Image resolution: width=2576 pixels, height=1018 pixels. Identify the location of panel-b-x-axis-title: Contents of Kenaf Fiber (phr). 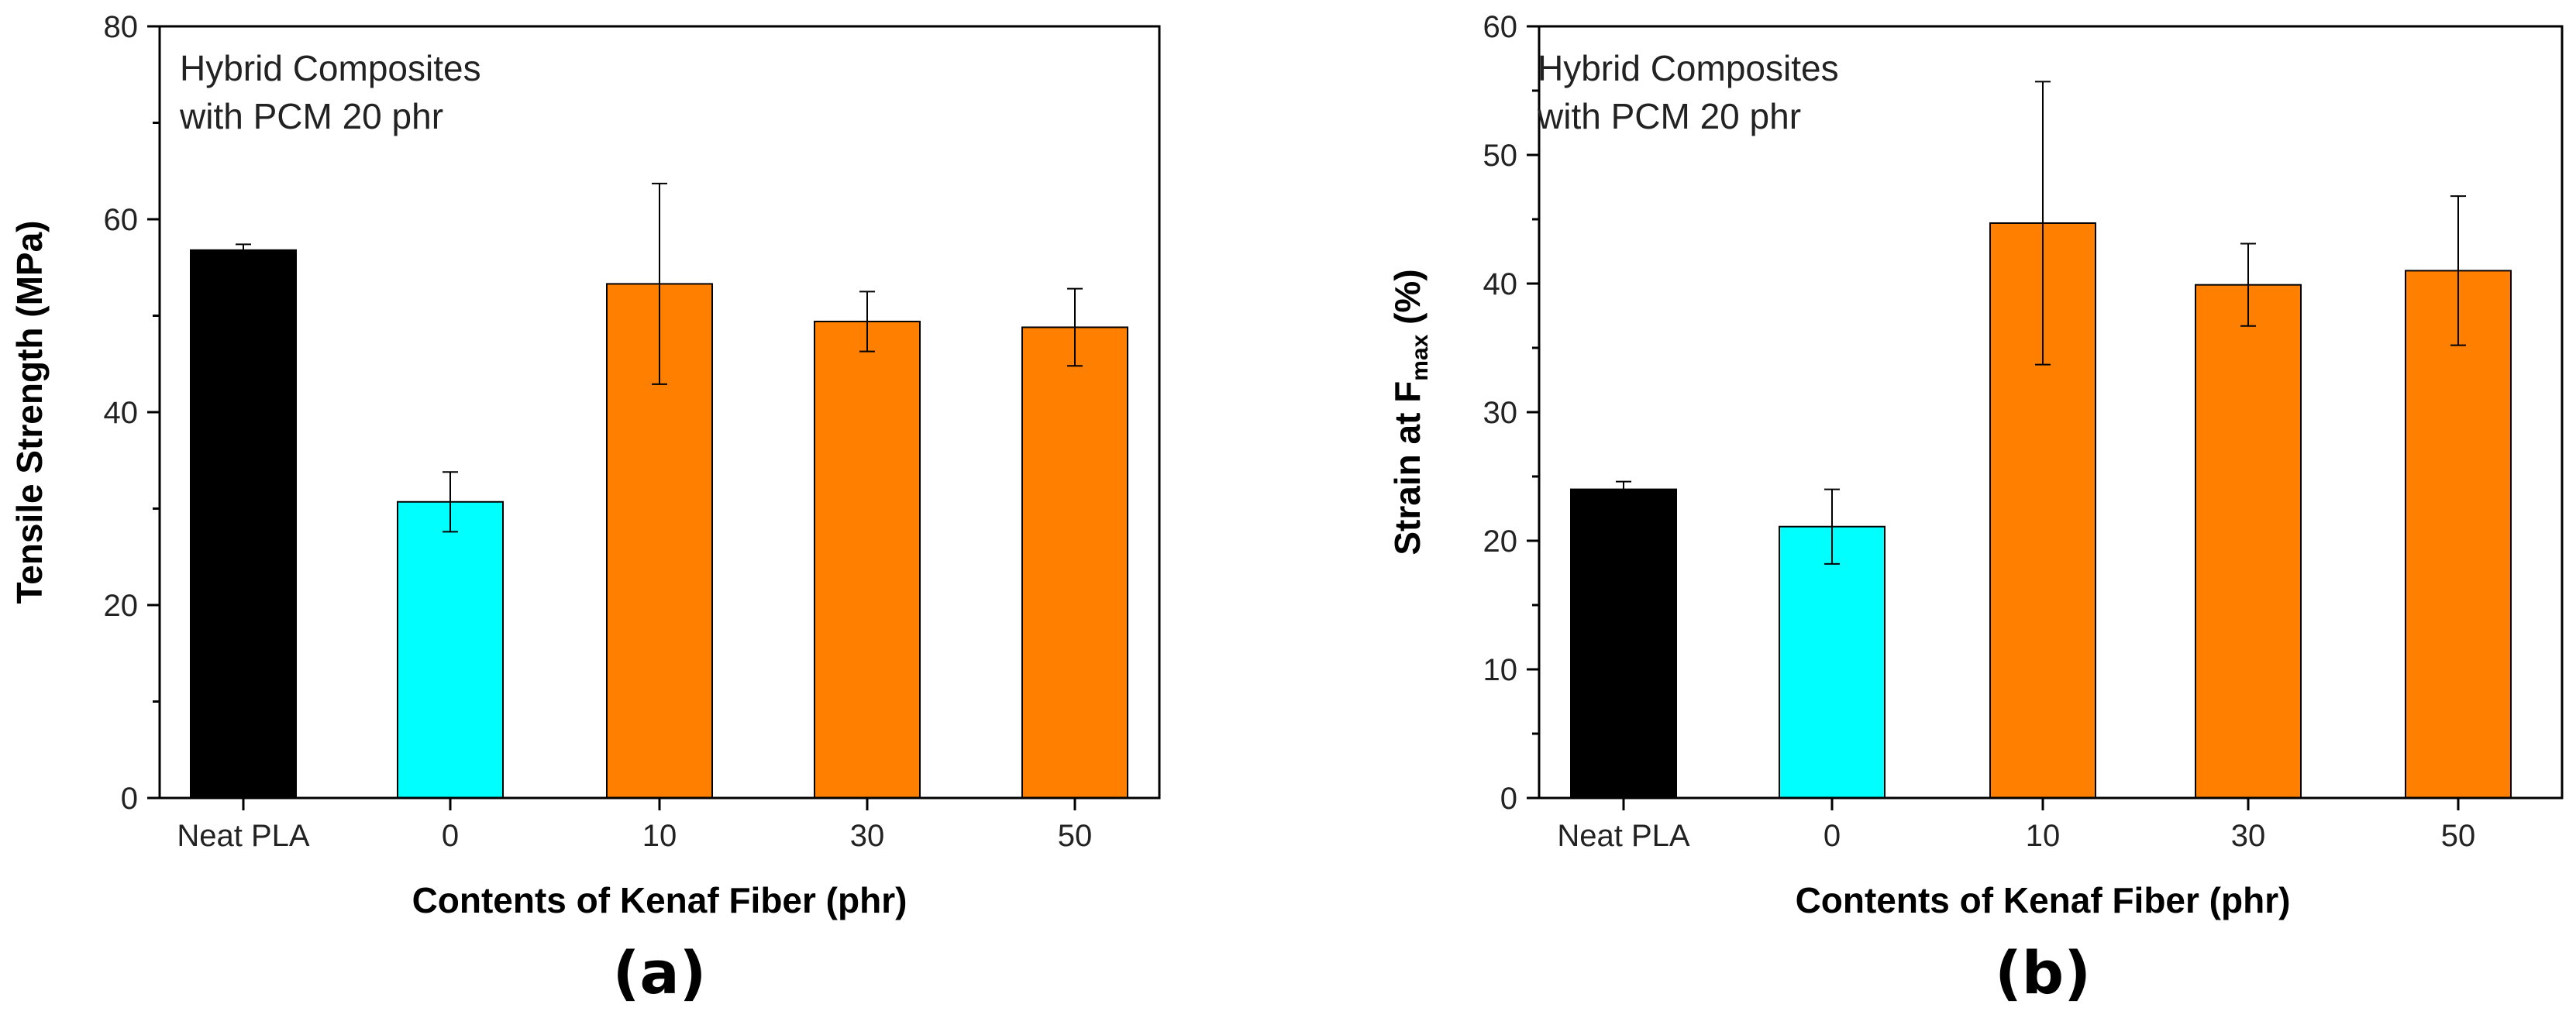
(2043, 900).